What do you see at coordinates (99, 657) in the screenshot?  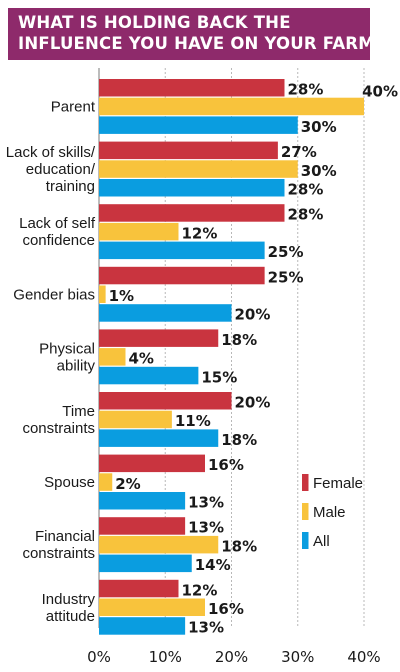 I see `x-tick-label: 0%` at bounding box center [99, 657].